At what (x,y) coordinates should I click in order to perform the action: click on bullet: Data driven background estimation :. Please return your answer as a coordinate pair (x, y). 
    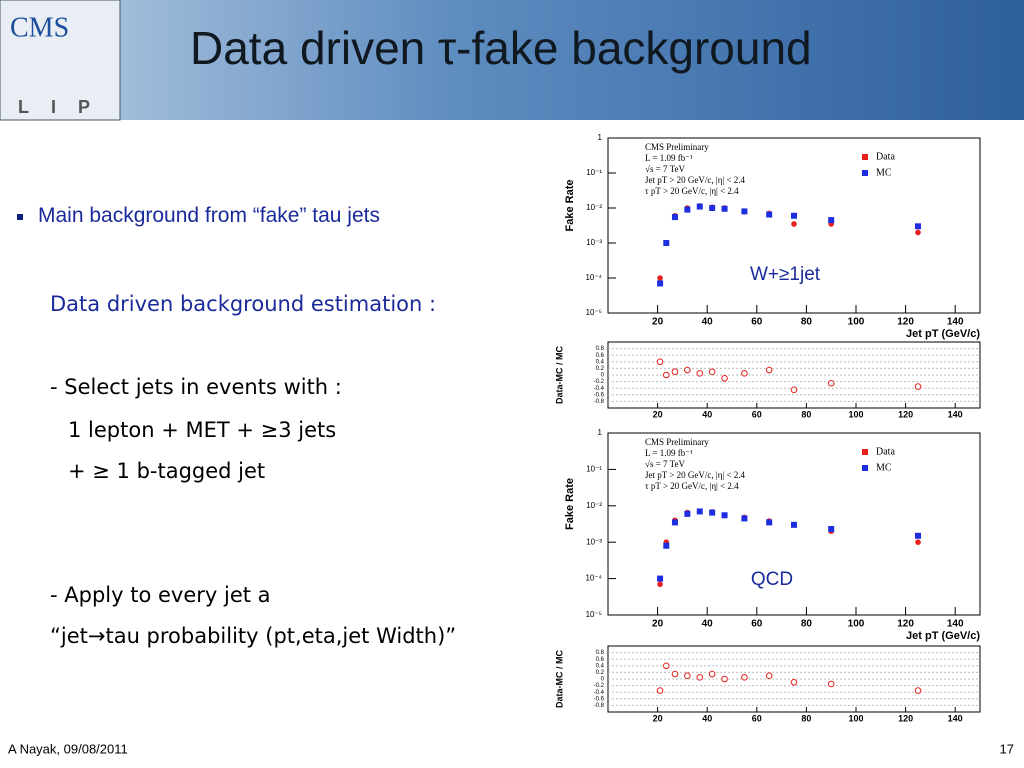
    Looking at the image, I should click on (243, 304).